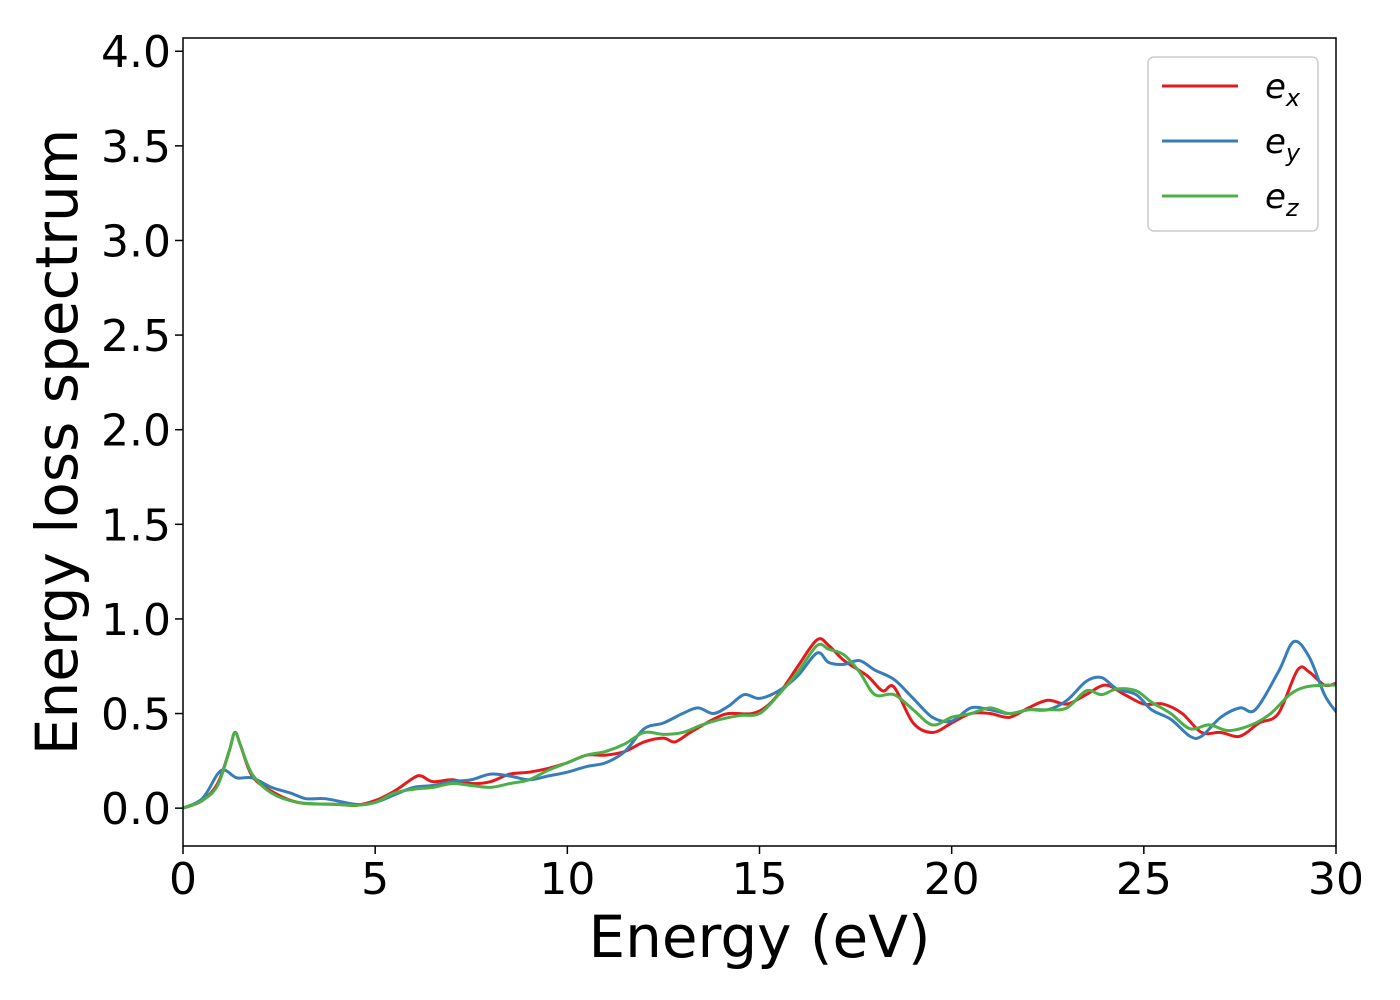 The height and width of the screenshot is (1000, 1400). I want to click on x-tick-label: 5, so click(375, 879).